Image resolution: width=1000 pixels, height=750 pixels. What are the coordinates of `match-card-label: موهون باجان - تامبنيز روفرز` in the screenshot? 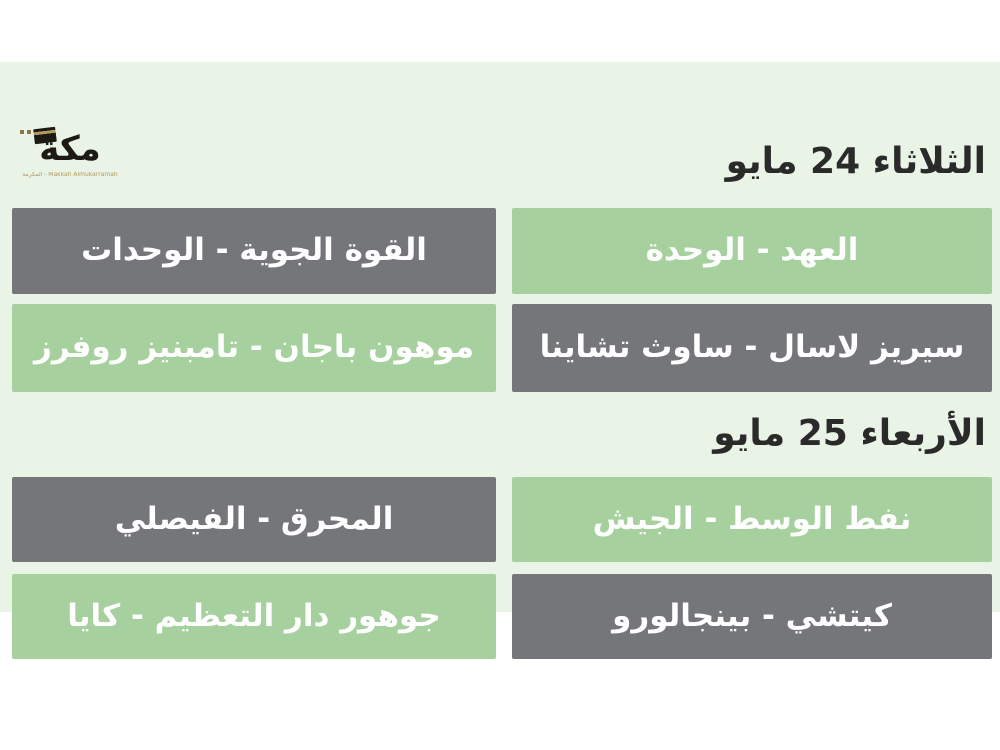 It's located at (254, 347).